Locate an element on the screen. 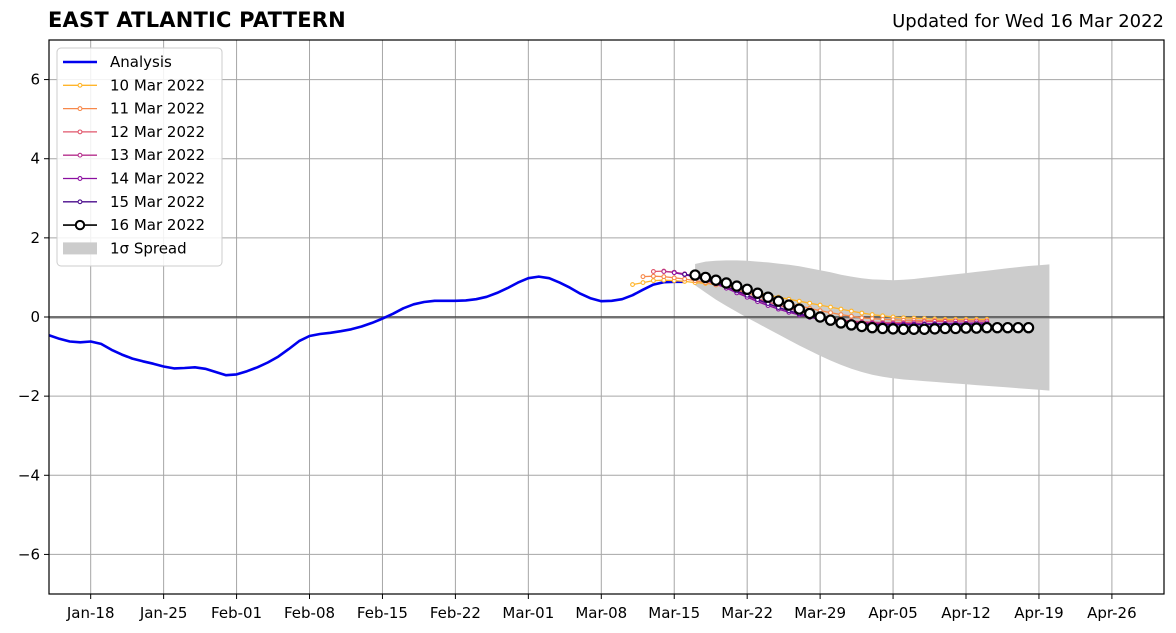 This screenshot has height=633, width=1176. x-tick-label: Mar-08 is located at coordinates (601, 613).